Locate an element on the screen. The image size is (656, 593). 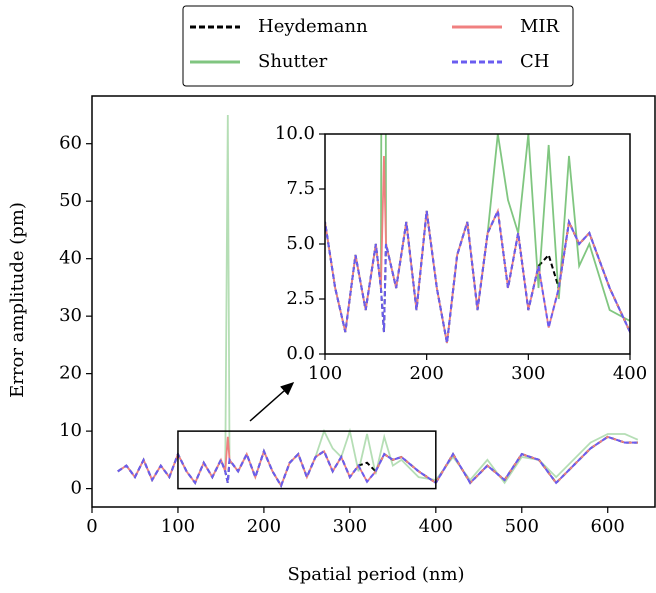
y-tick-label: 7.5 is located at coordinates (300, 188).